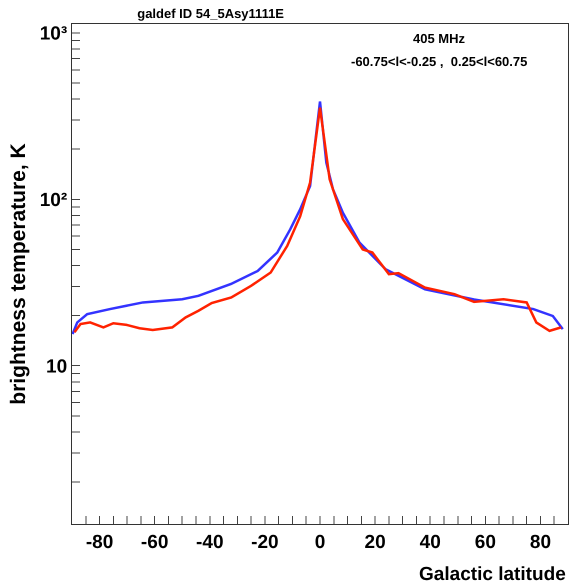  Describe the element at coordinates (210, 13) in the screenshot. I see `chart-title: galdef ID 54_5Asy1111E` at that location.